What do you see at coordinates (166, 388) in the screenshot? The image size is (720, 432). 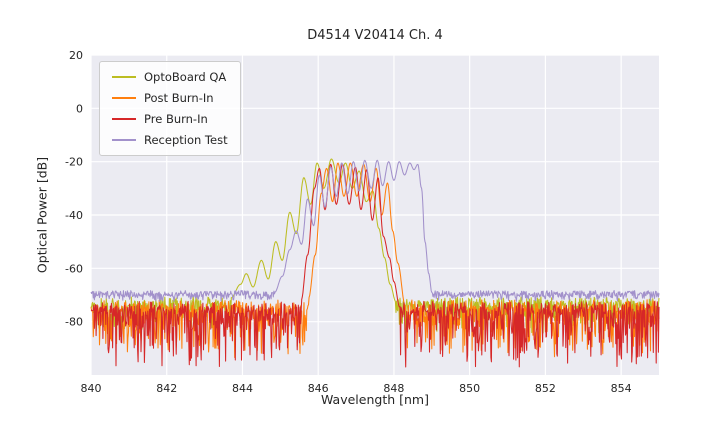 I see `x-tick-label: 842` at bounding box center [166, 388].